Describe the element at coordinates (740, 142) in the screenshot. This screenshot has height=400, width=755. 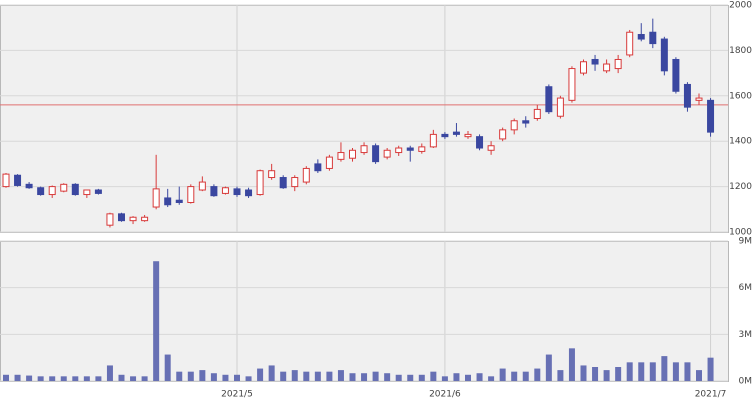
I see `y-tick-label: 1400` at that location.